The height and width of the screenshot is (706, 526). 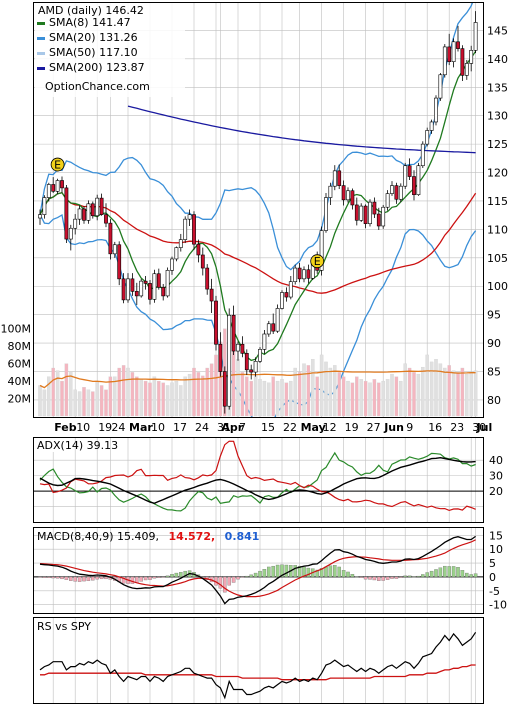 I want to click on price-tick-label: 95, so click(x=494, y=315).